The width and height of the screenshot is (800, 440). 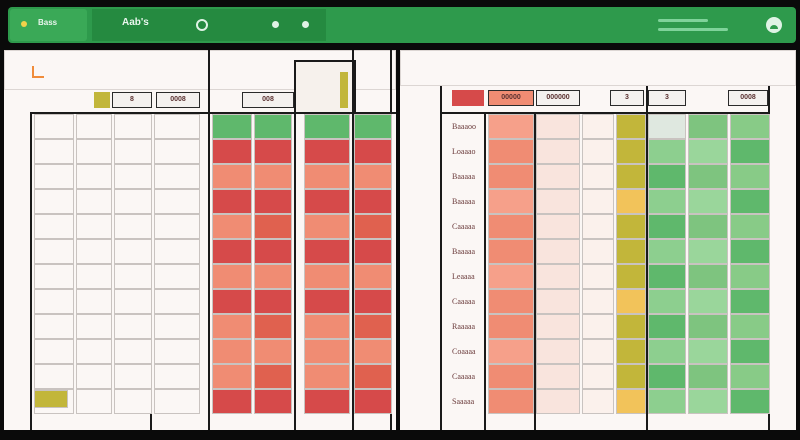 I want to click on col-header: 008, so click(x=268, y=100).